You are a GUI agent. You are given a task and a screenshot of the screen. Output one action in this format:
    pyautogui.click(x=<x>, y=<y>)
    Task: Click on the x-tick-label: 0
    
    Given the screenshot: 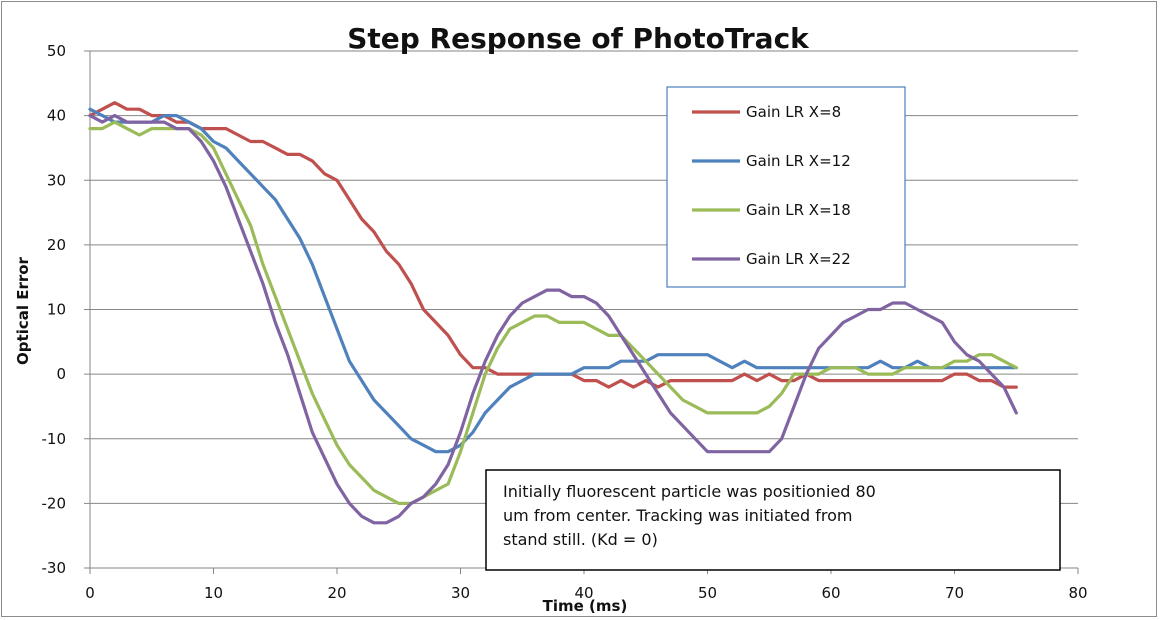 What is the action you would take?
    pyautogui.click(x=90, y=593)
    